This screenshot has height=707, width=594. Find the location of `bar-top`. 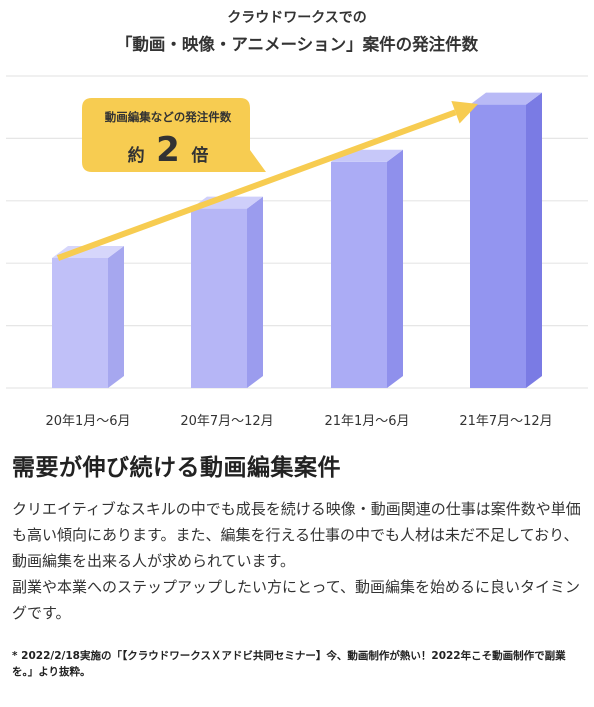

bar-top is located at coordinates (506, 98).